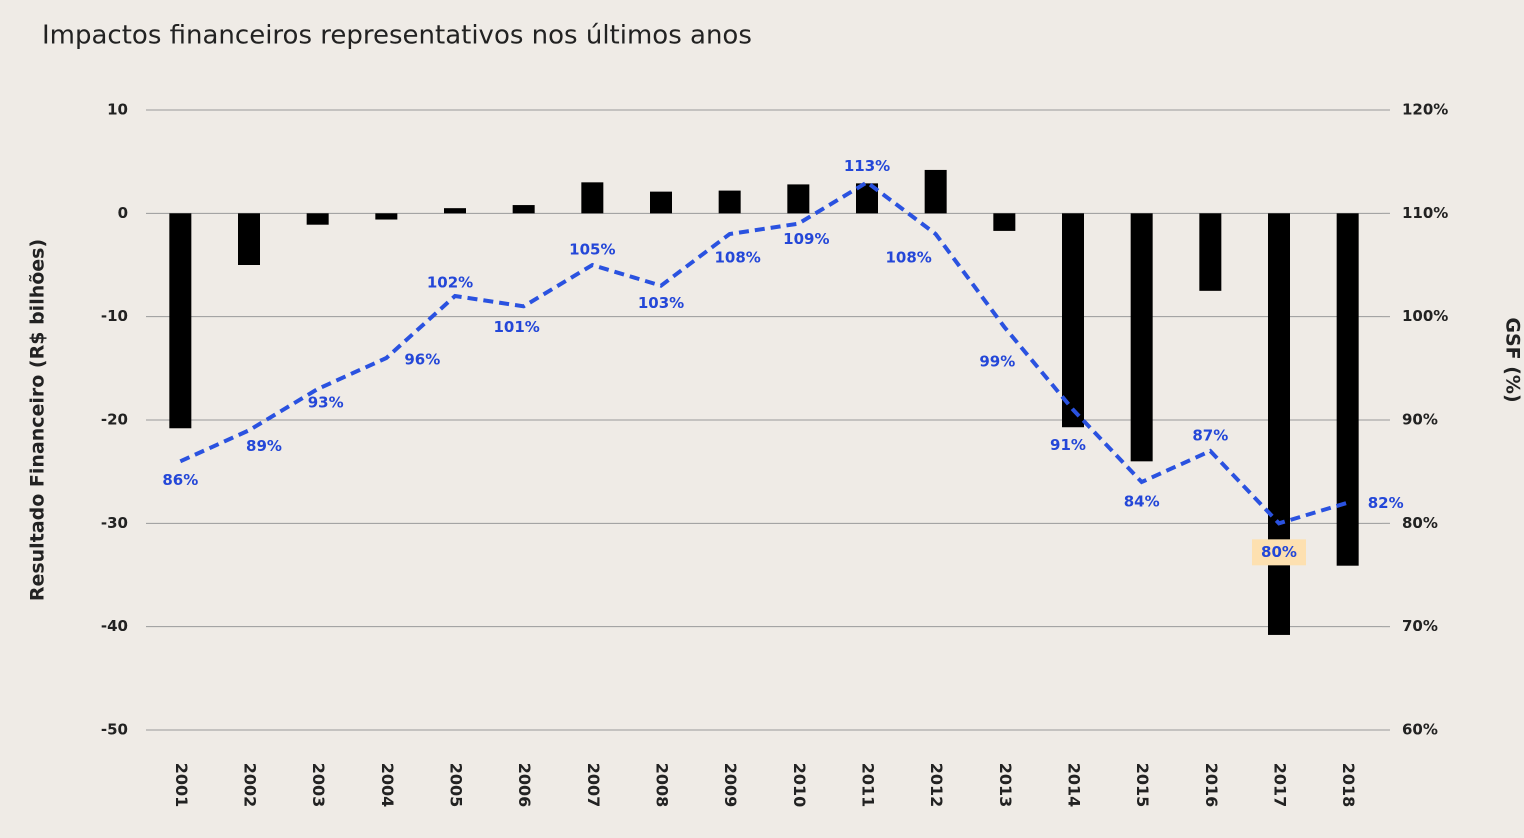 Image resolution: width=1524 pixels, height=838 pixels. I want to click on data-label: 87%, so click(1210, 436).